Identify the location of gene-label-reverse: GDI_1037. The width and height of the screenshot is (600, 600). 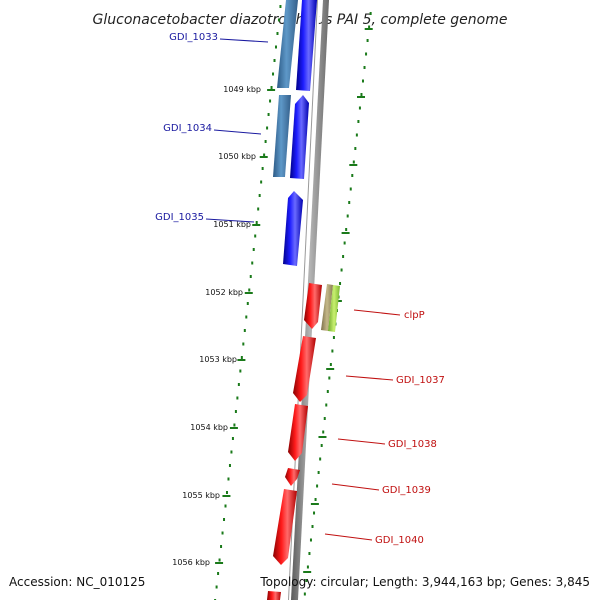
(420, 380).